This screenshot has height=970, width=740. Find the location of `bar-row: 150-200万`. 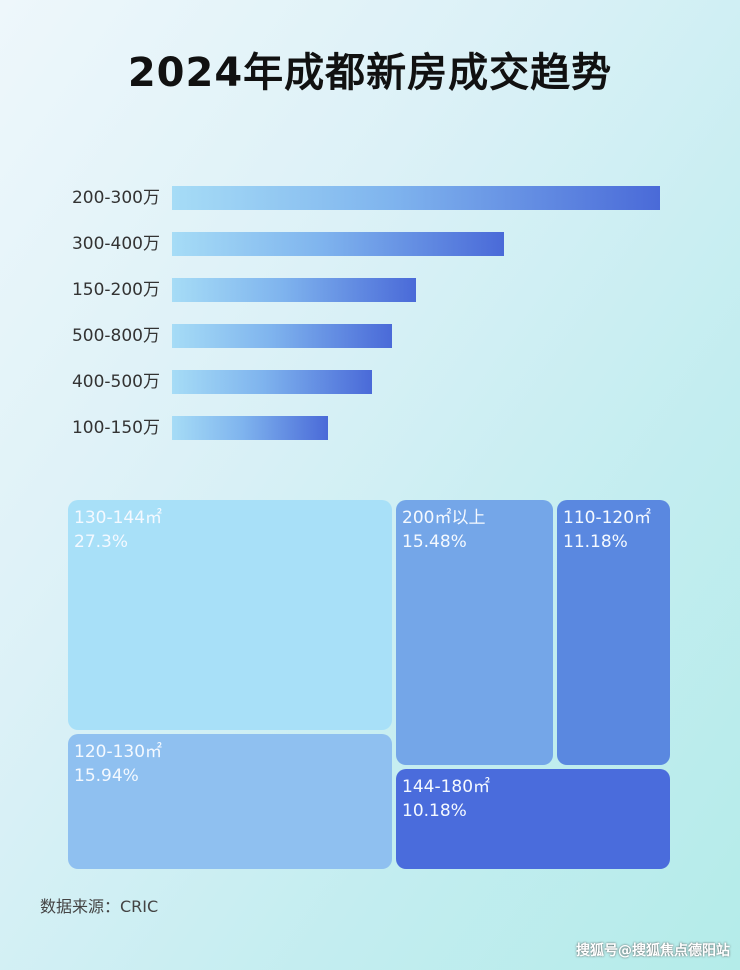

bar-row: 150-200万 is located at coordinates (370, 290).